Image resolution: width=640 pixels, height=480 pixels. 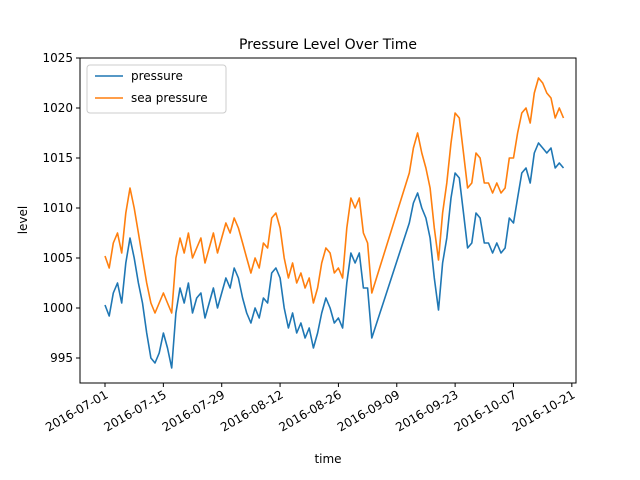 I want to click on y-tick-label: 995, so click(x=61, y=358).